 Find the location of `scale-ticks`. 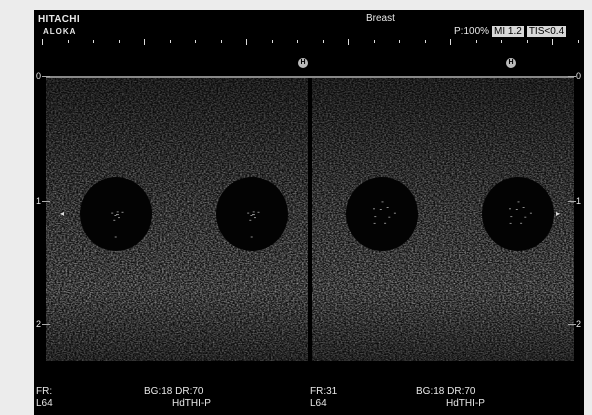

scale-ticks is located at coordinates (312, 43).